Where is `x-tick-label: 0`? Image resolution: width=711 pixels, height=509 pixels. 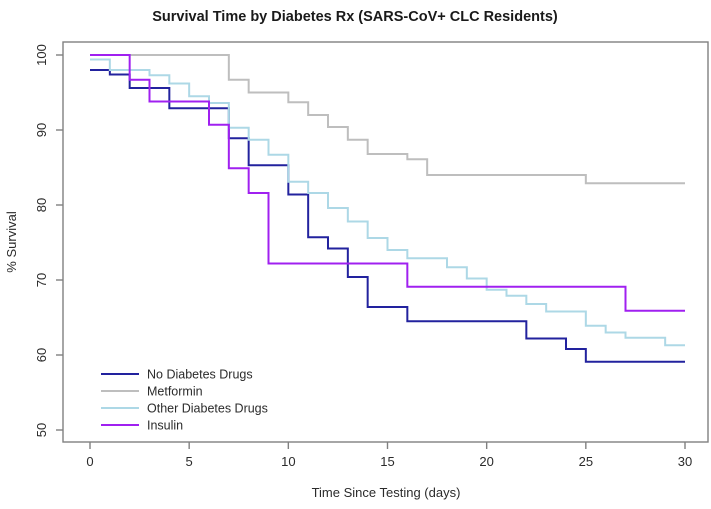 x-tick-label: 0 is located at coordinates (89, 461).